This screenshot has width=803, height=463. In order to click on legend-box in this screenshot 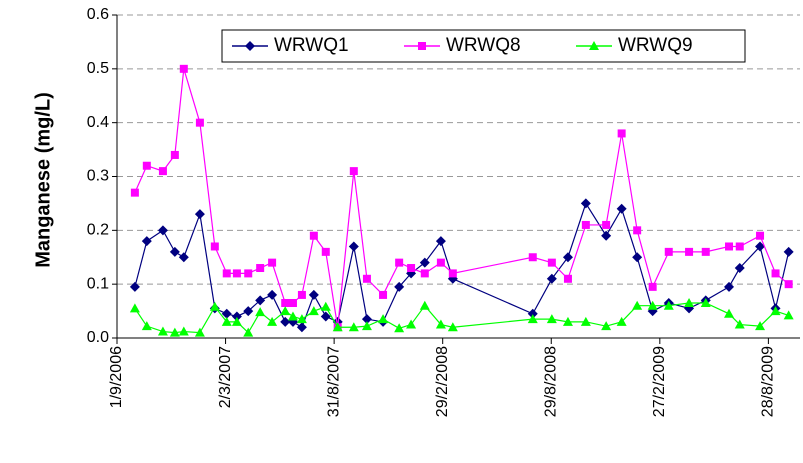, I will do `click(483, 46)`.